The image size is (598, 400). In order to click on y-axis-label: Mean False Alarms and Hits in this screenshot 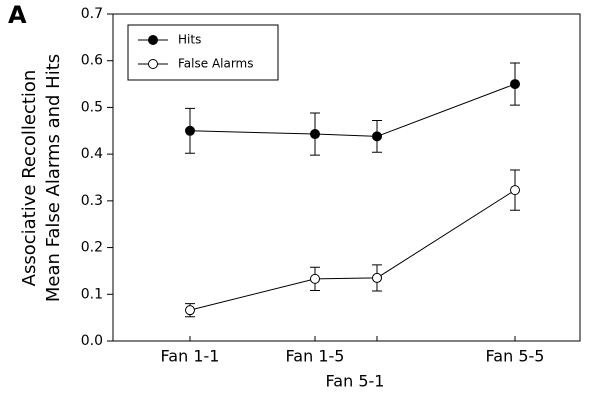, I will do `click(53, 178)`.